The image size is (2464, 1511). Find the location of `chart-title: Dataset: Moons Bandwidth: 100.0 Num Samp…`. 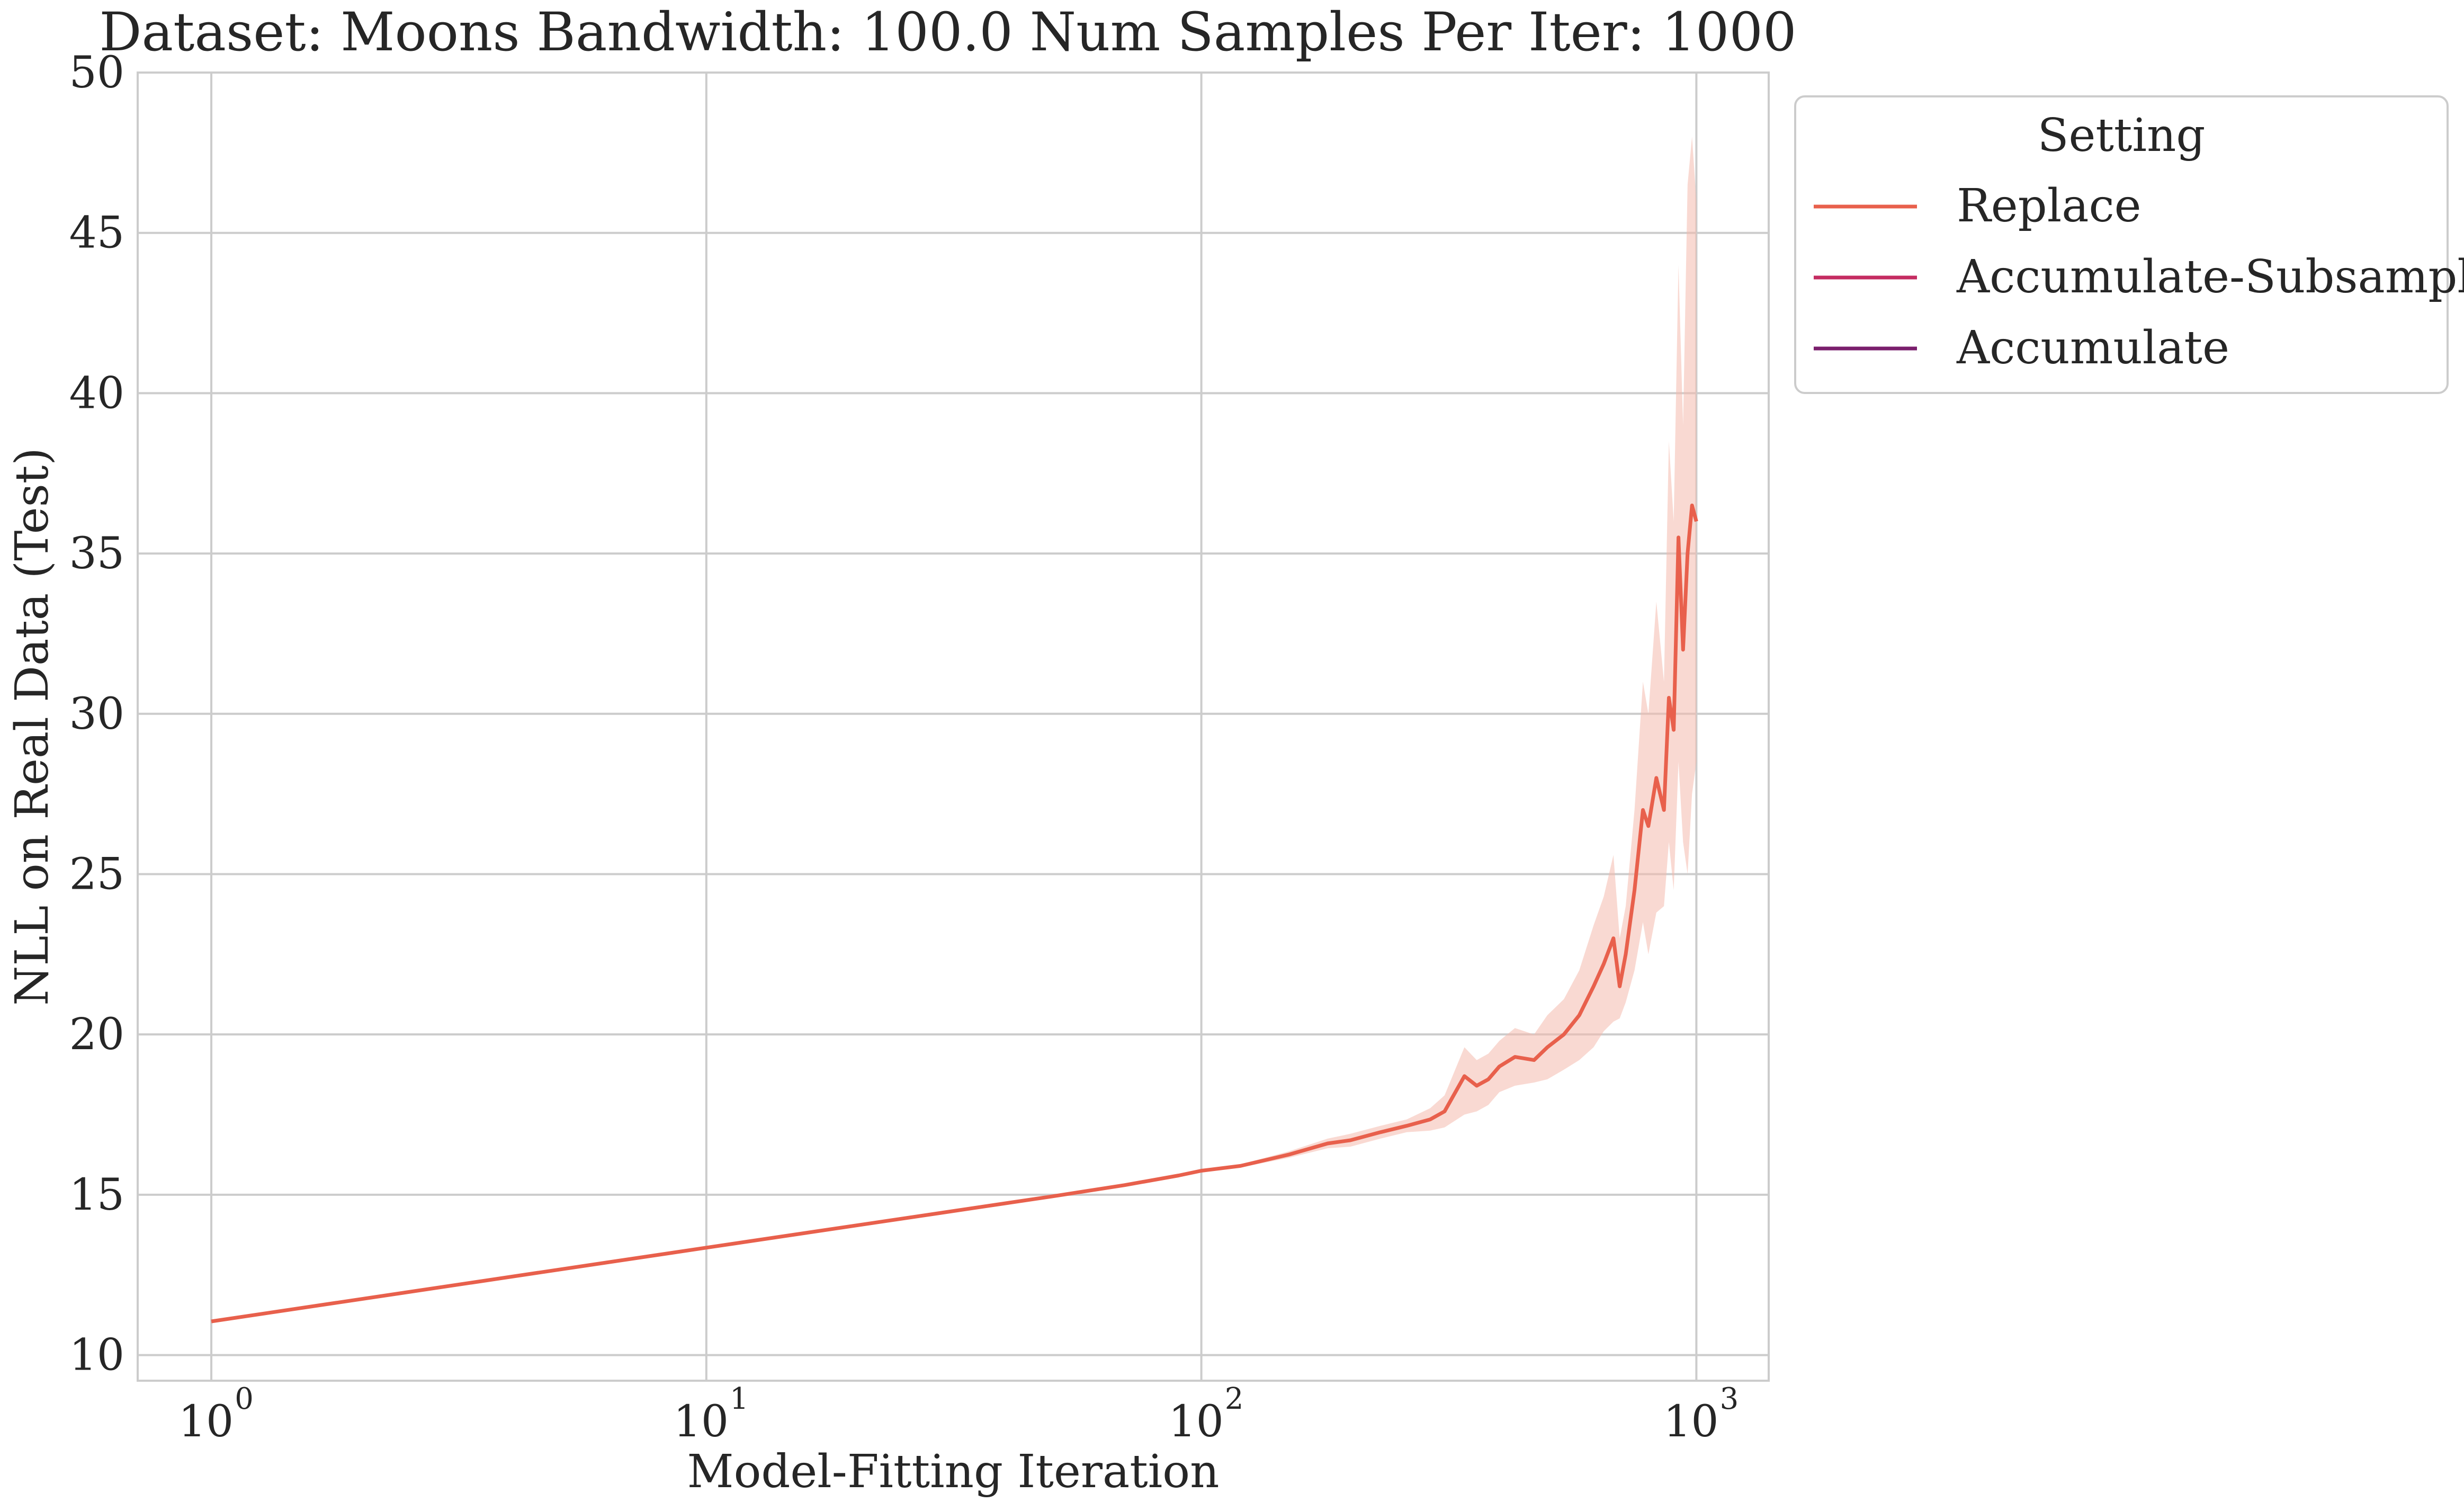

chart-title: Dataset: Moons Bandwidth: 100.0 Num Samp… is located at coordinates (947, 32).